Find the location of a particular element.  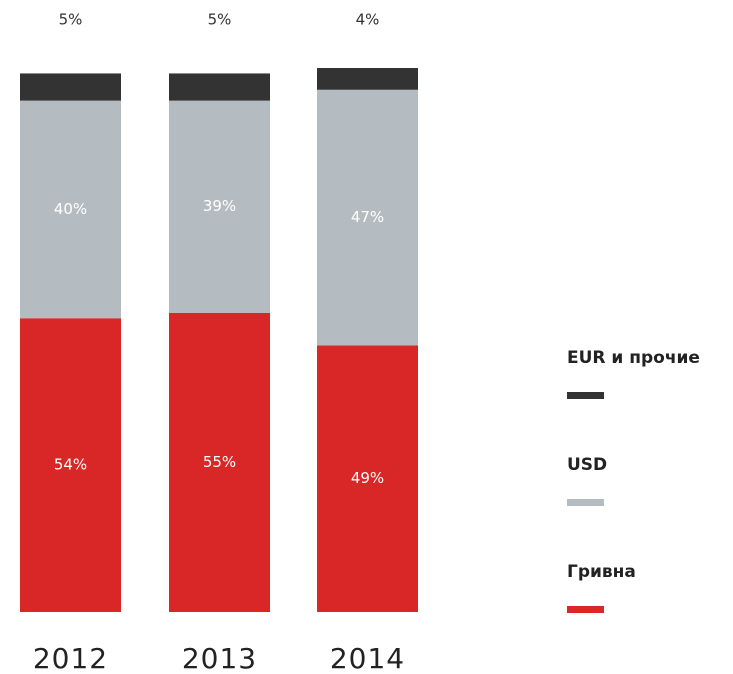

x-tick-label: 2012 is located at coordinates (70, 658).